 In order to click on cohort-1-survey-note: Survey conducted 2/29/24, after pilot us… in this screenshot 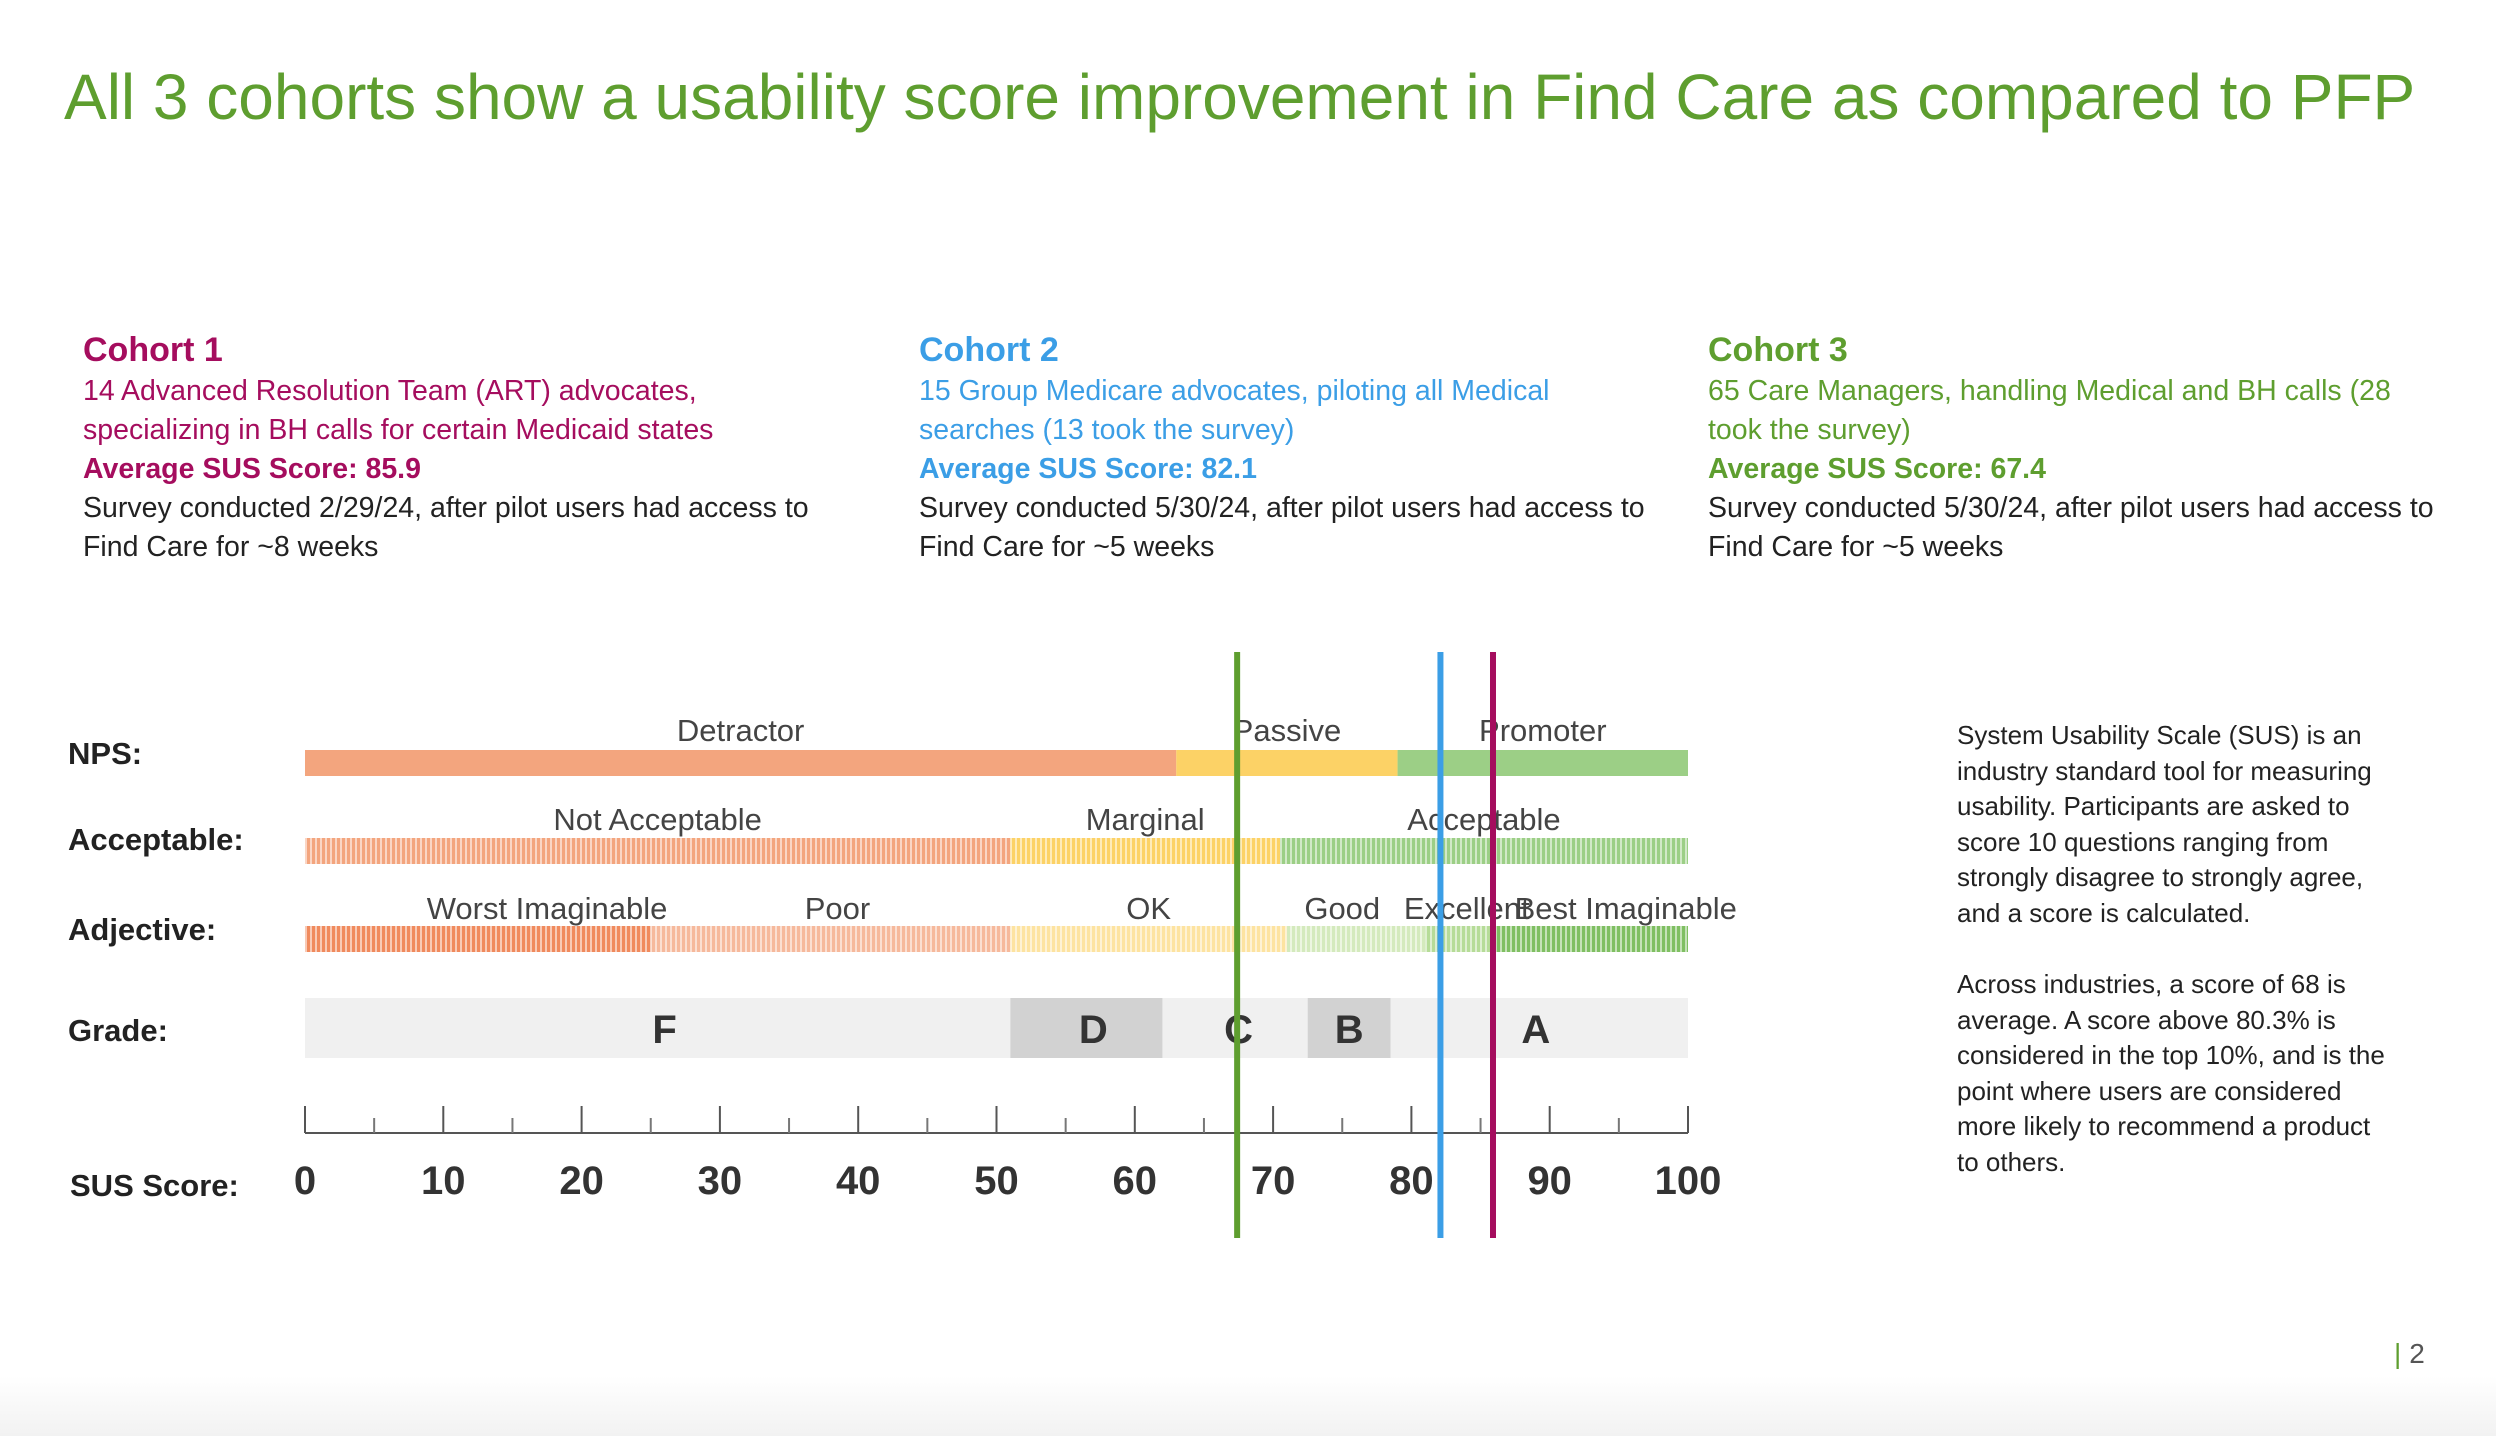, I will do `click(446, 527)`.